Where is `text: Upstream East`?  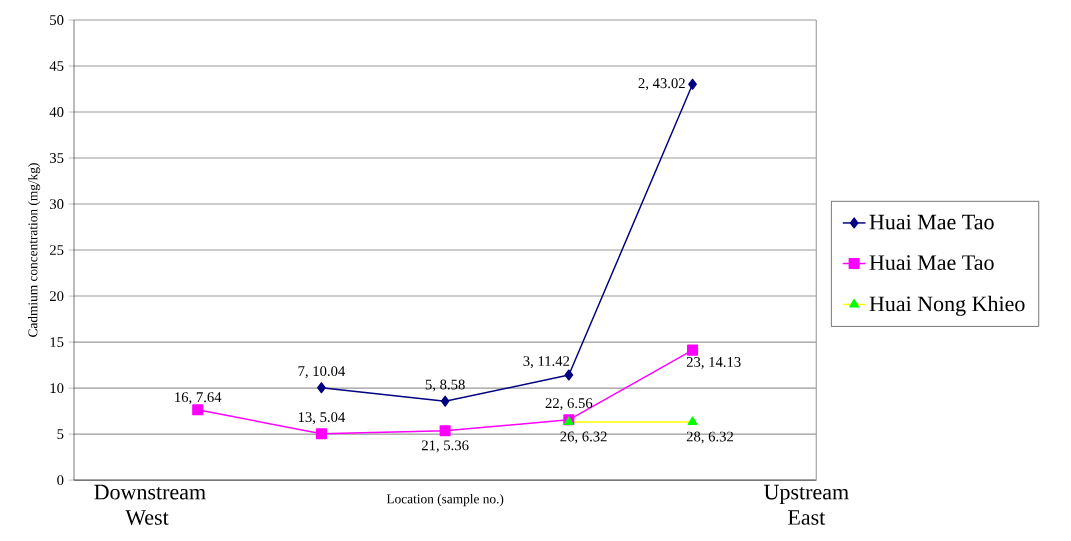
text: Upstream East is located at coordinates (806, 504).